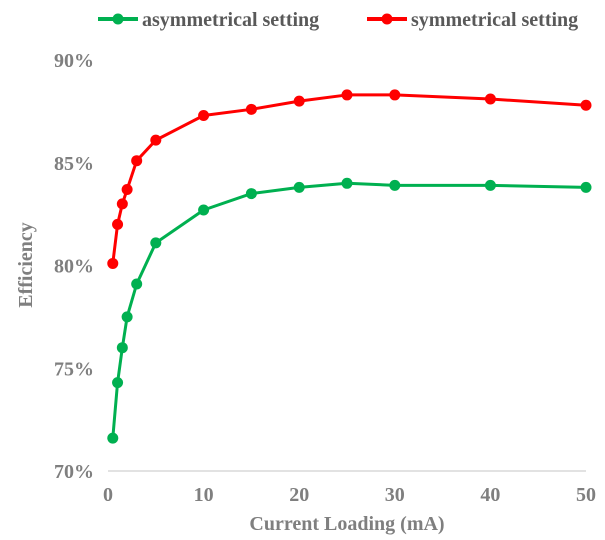  I want to click on x-tick-label: 20, so click(299, 495).